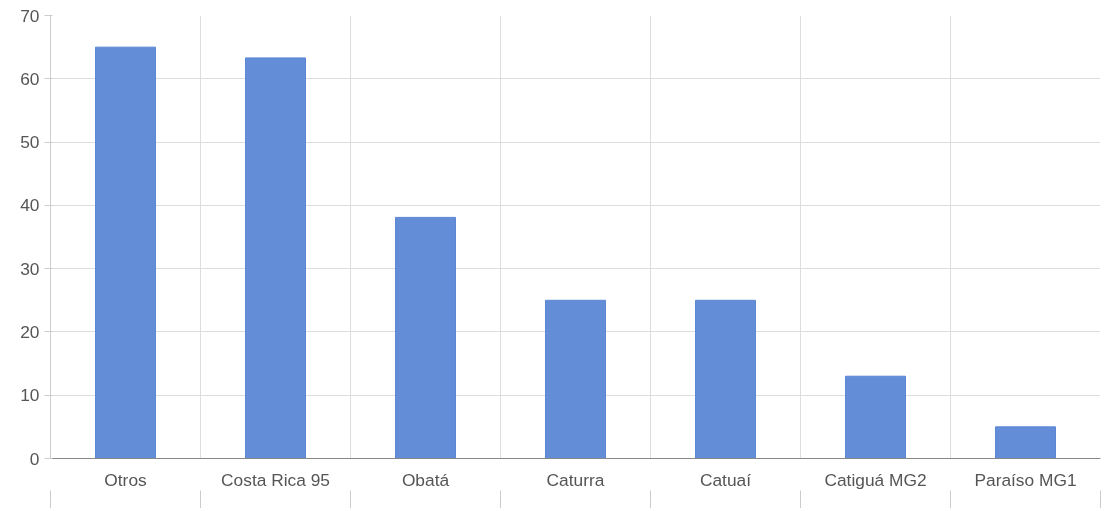 Image resolution: width=1110 pixels, height=511 pixels. I want to click on x-tick-label: Caturra, so click(575, 479).